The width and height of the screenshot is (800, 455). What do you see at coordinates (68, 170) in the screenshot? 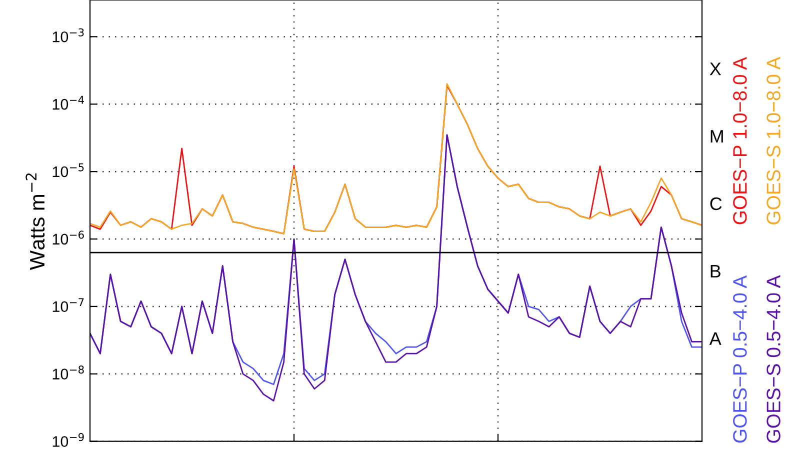
I see `y-tick-label: 10$^{−5}$` at bounding box center [68, 170].